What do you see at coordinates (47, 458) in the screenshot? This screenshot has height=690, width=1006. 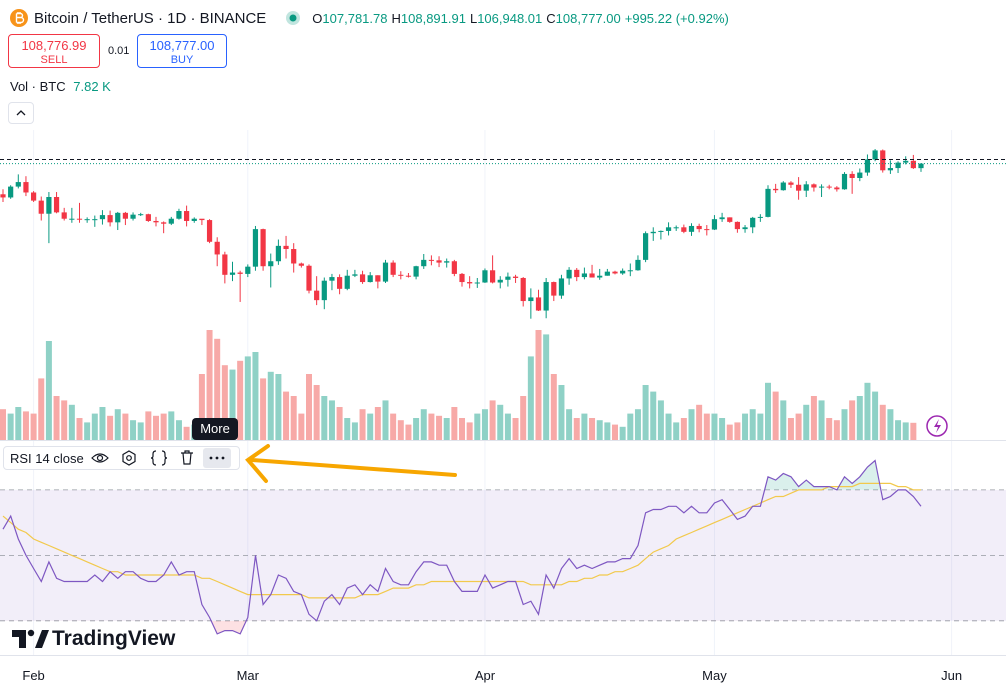 I see `rsi-label: RSI 14 close` at bounding box center [47, 458].